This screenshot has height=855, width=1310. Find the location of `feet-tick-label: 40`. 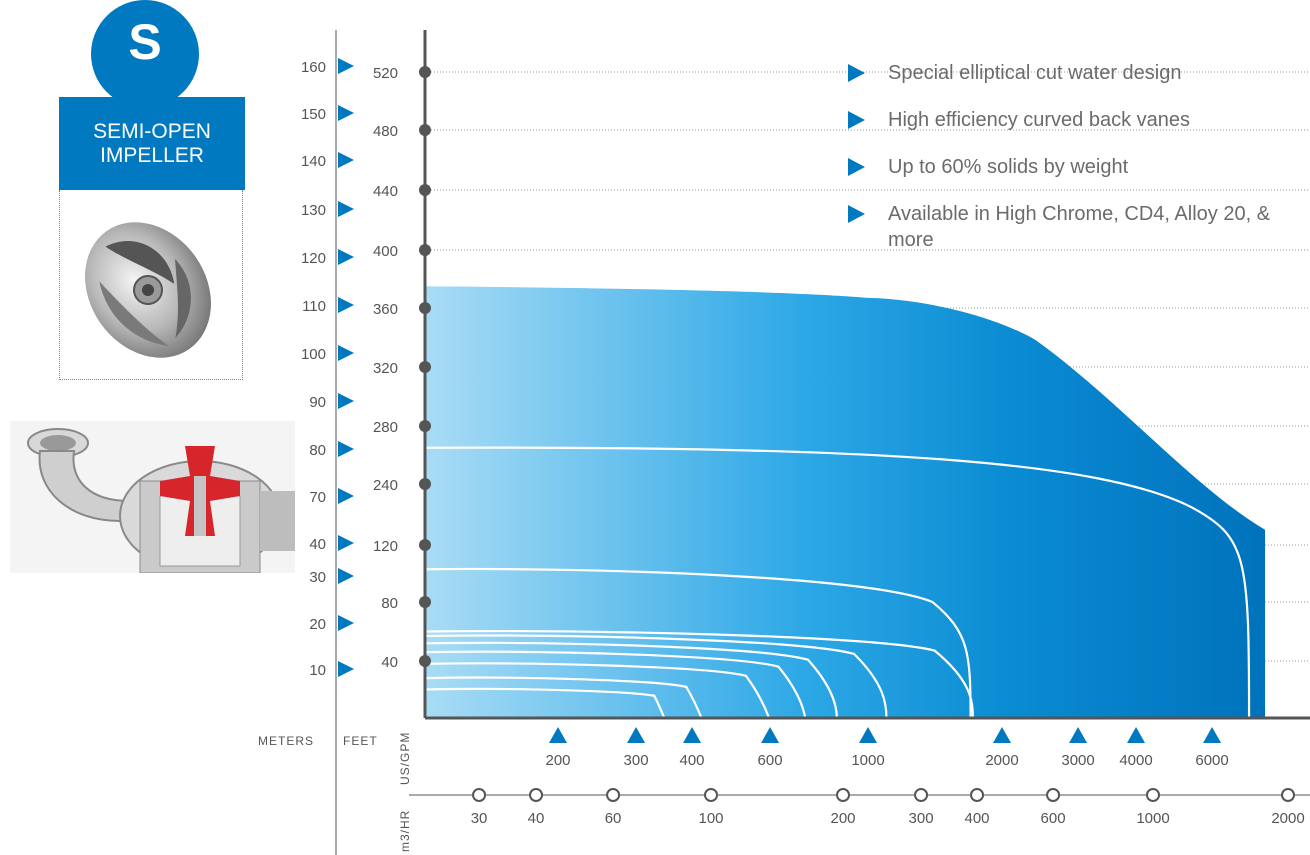

feet-tick-label: 40 is located at coordinates (389, 662).